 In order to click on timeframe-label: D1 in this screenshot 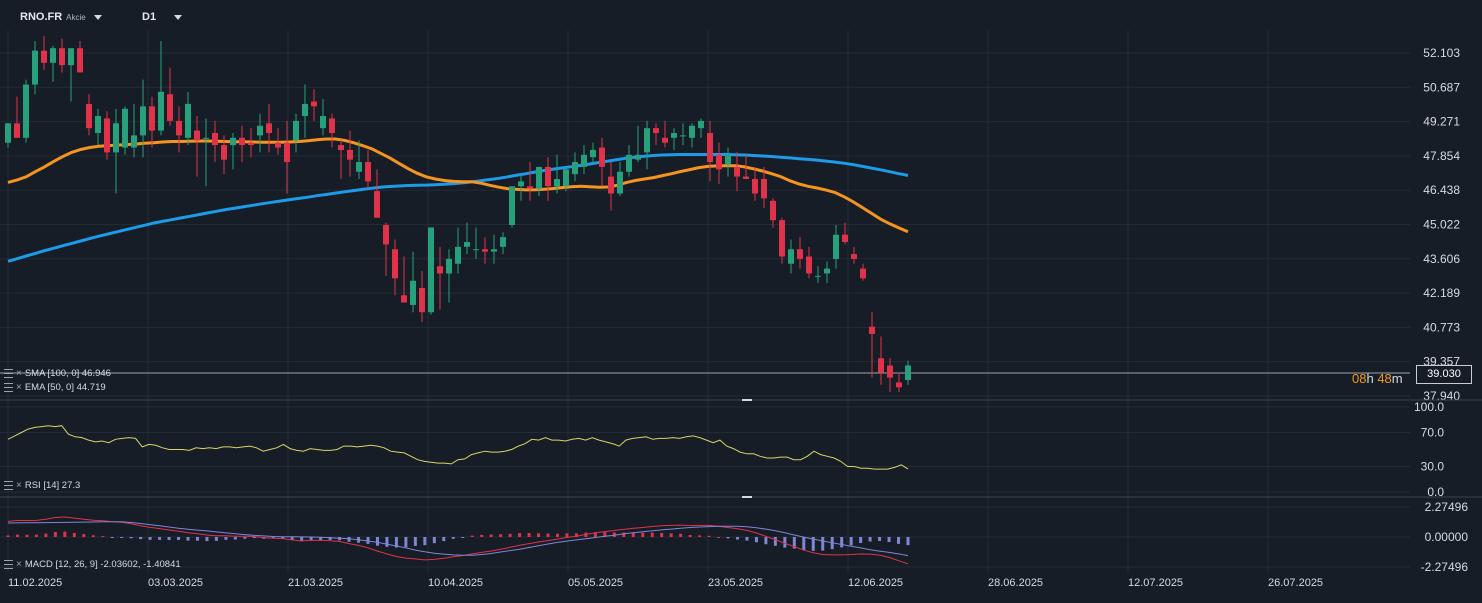, I will do `click(149, 17)`.